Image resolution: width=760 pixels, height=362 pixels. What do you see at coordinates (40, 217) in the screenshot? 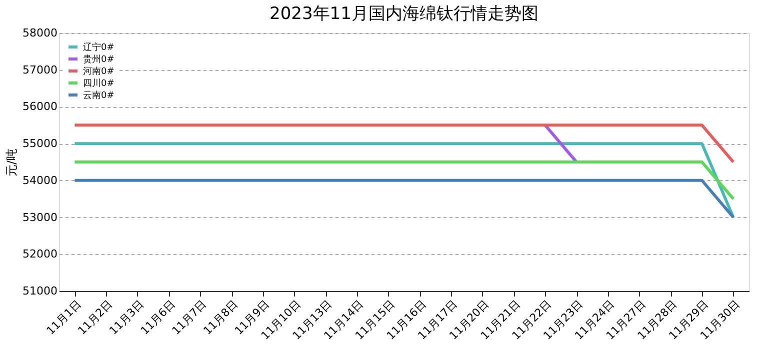
I see `y-tick-label: 53000` at bounding box center [40, 217].